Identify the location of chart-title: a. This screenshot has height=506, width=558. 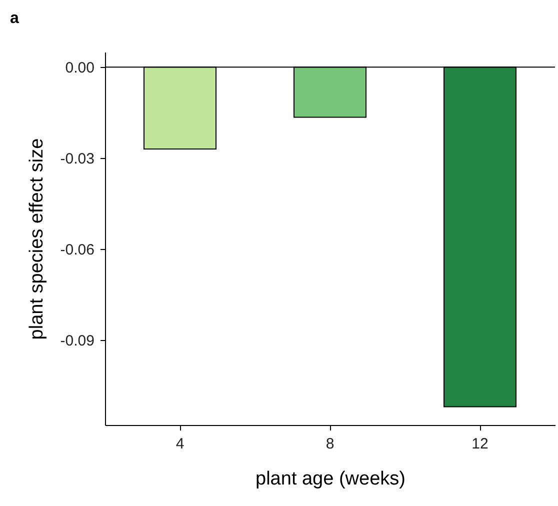
(14, 18).